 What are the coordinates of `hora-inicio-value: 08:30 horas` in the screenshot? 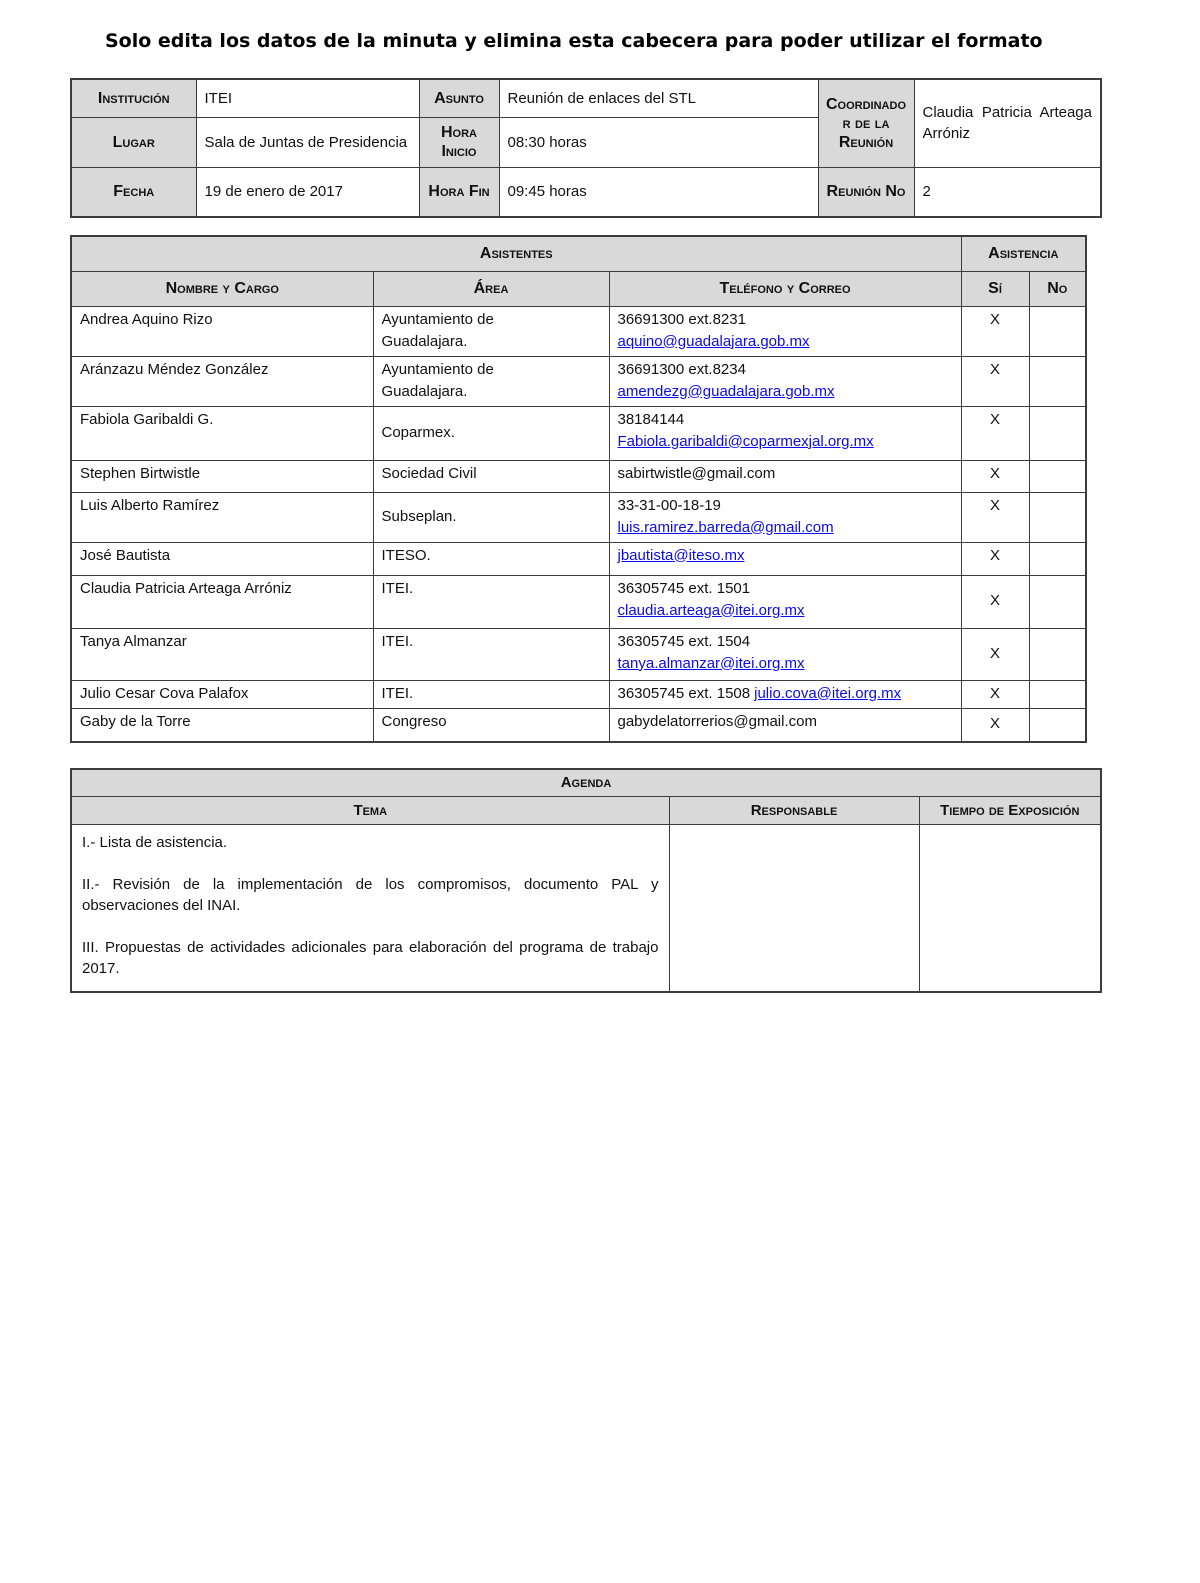 It's located at (658, 142).